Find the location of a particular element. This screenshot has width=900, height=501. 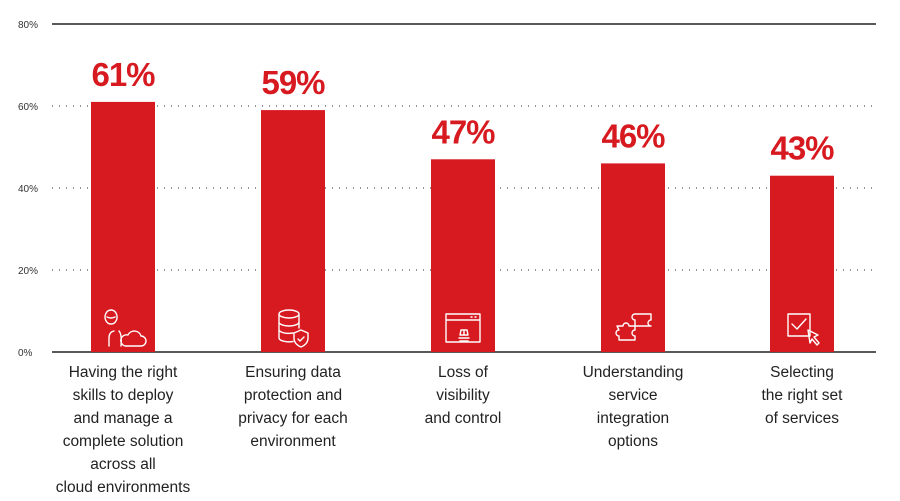

y-tick-label: 40% is located at coordinates (28, 189).